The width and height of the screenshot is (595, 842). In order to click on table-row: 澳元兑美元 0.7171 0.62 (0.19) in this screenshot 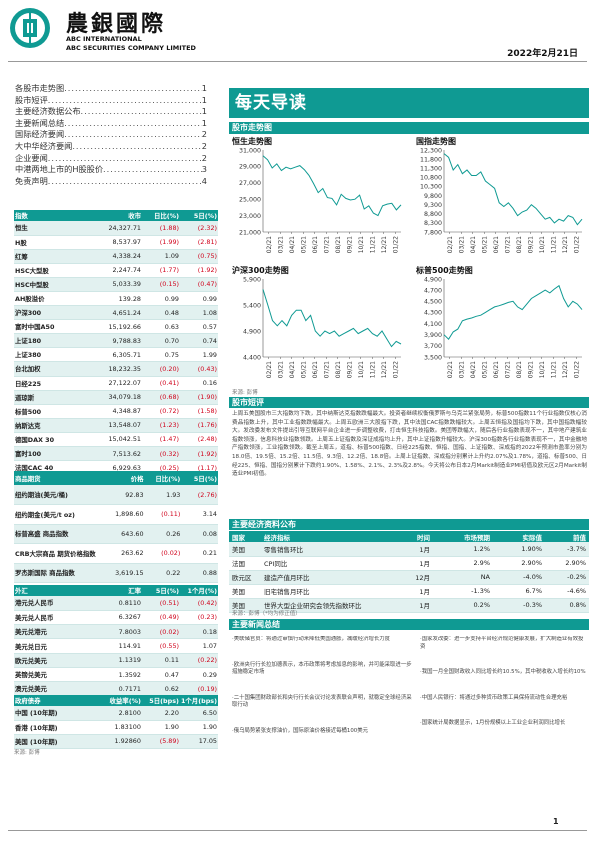, I will do `click(116, 689)`.